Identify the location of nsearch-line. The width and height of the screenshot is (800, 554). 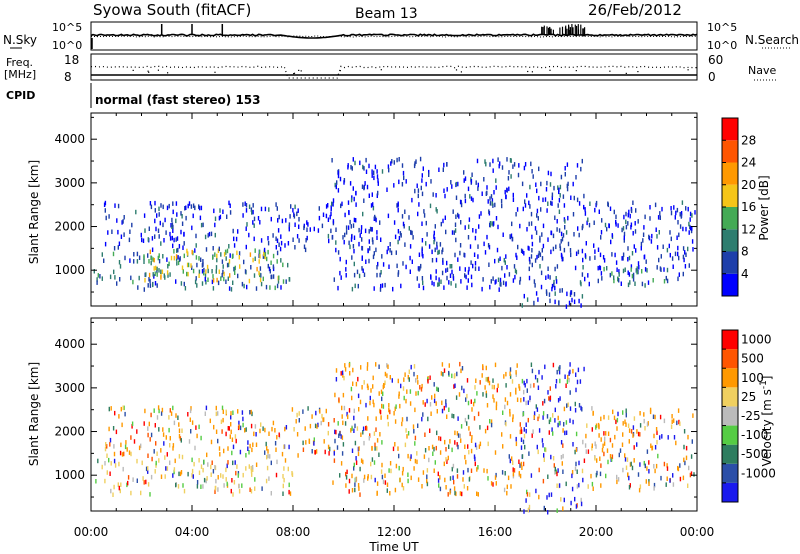
(394, 36).